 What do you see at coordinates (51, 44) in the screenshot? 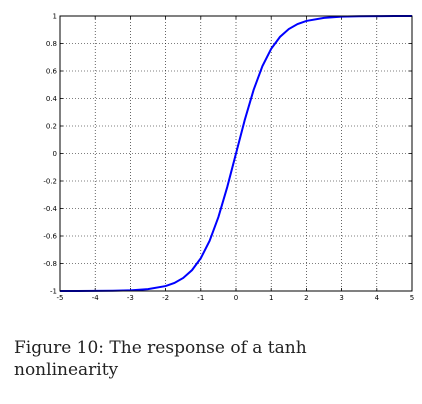
I see `y-tick-label: 0.8` at bounding box center [51, 44].